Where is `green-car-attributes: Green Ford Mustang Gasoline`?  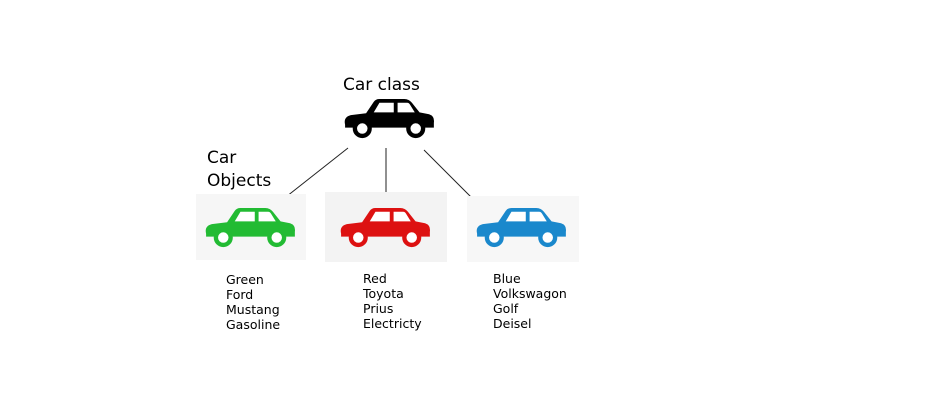 green-car-attributes: Green Ford Mustang Gasoline is located at coordinates (253, 302).